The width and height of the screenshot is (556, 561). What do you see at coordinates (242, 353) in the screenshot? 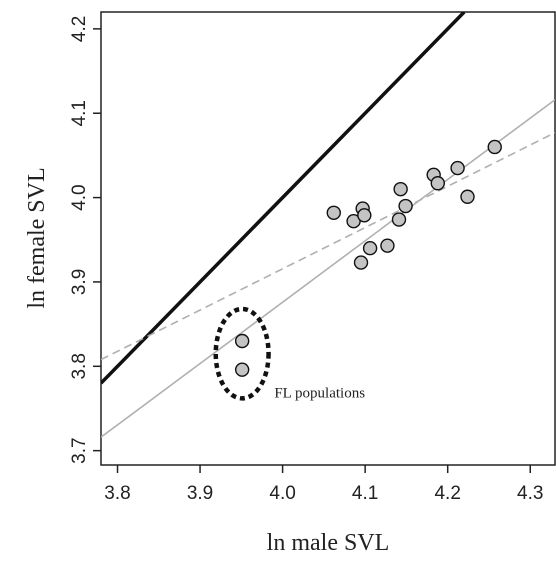
I see `fl-populations-ellipse` at bounding box center [242, 353].